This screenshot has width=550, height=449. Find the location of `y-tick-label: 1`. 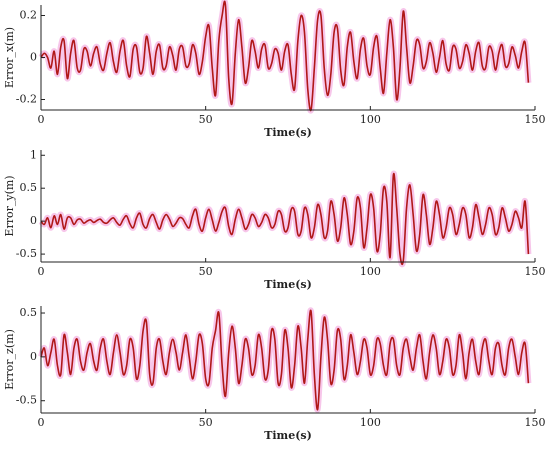

y-tick-label: 1 is located at coordinates (33, 154).